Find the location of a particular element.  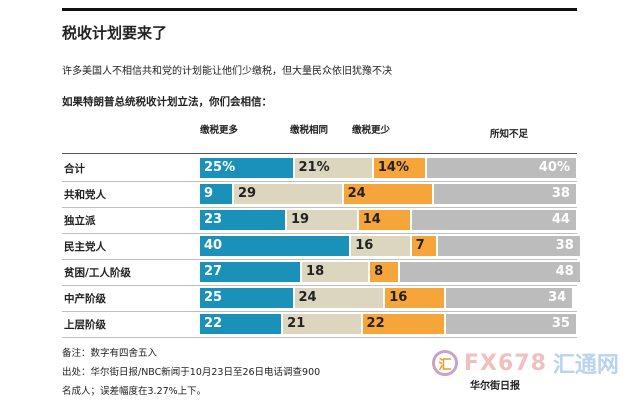

row-label: 贫困/工人阶级 is located at coordinates (97, 273).